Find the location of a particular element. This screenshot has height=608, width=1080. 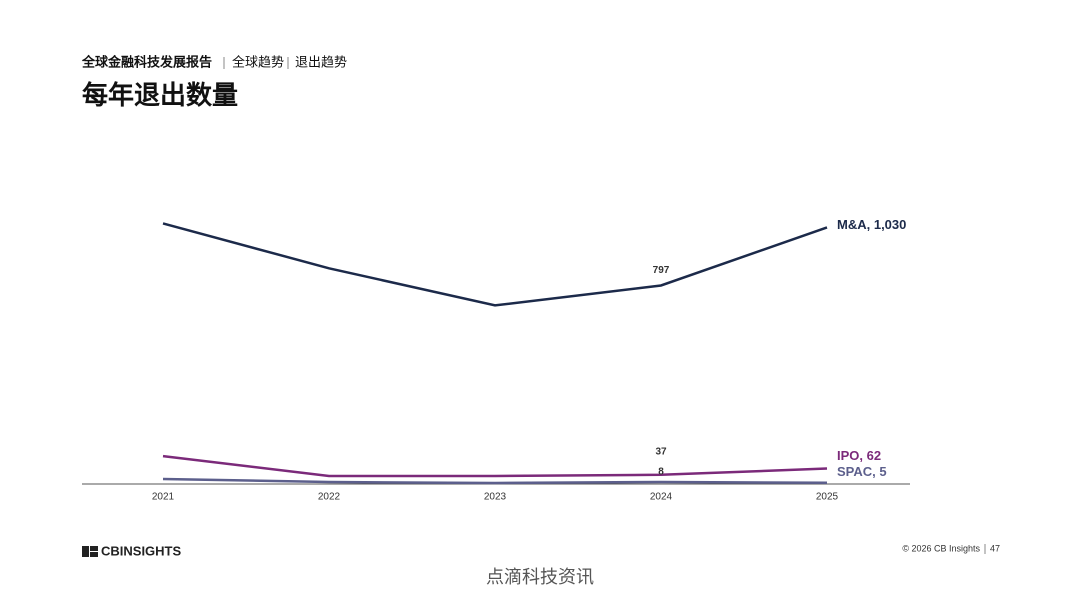

series-name: SPAC is located at coordinates (855, 471).